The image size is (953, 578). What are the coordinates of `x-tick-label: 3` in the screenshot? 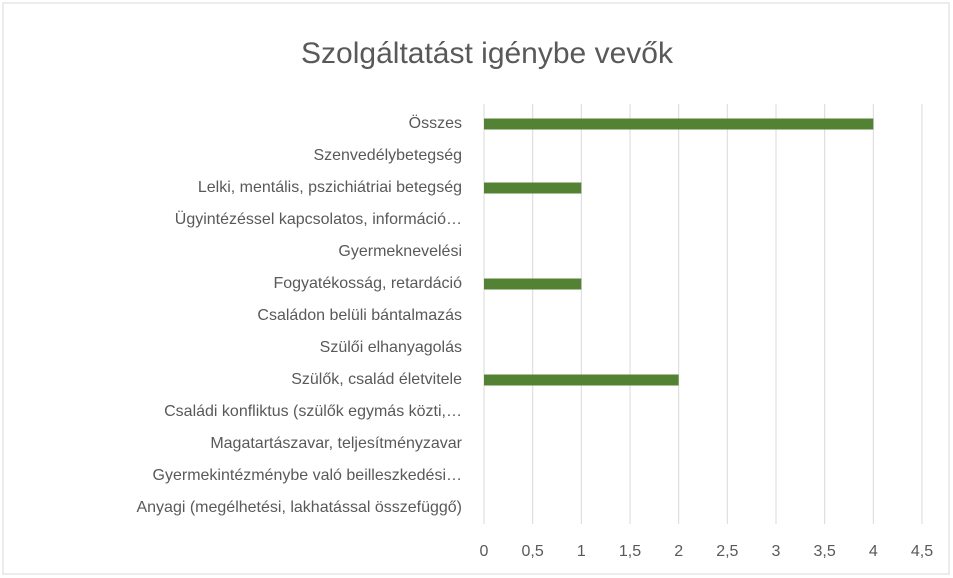 It's located at (776, 551).